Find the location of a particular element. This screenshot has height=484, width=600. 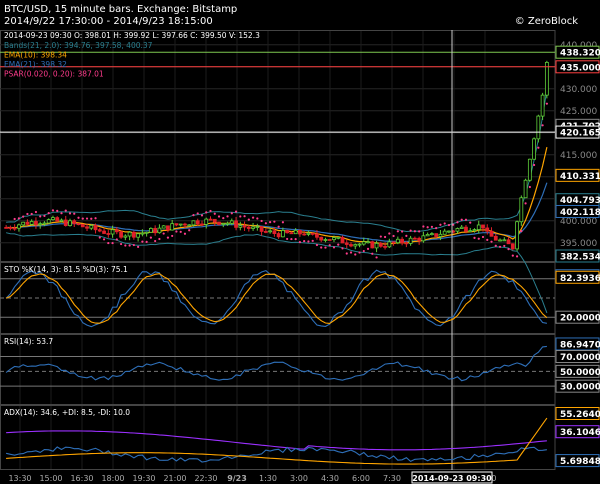

indicator-tag-label: 82.3936 is located at coordinates (580, 279).